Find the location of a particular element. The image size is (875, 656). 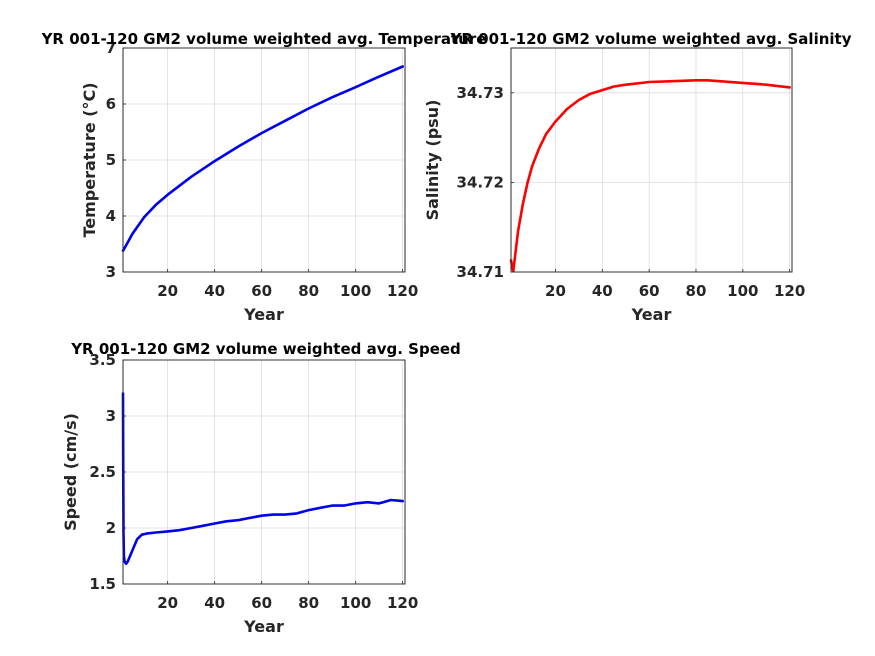

temperature-x-tick-label: 40 is located at coordinates (214, 291).